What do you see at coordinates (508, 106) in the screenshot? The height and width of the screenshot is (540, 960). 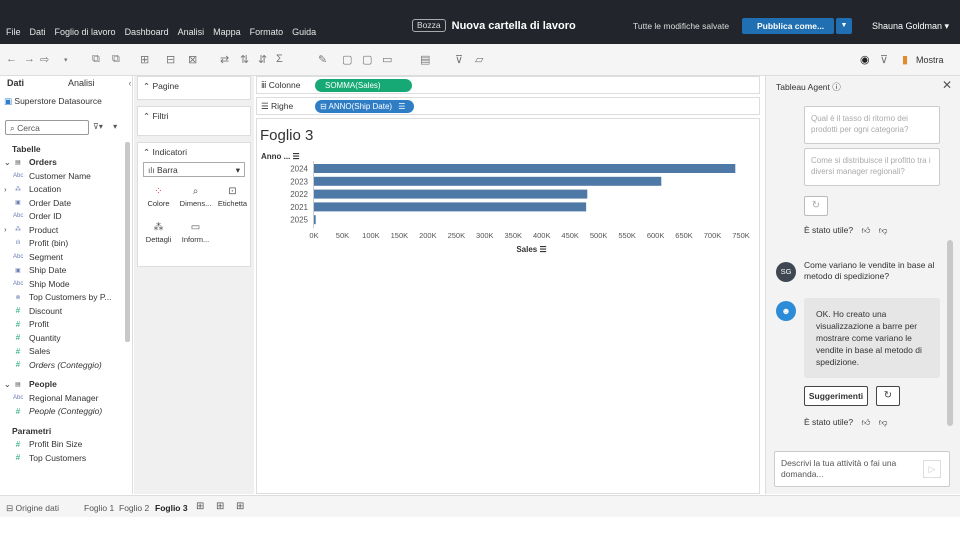 I see `rows-shelf: ☰ Righe ⊟ ANNO(Ship Date) ☰` at bounding box center [508, 106].